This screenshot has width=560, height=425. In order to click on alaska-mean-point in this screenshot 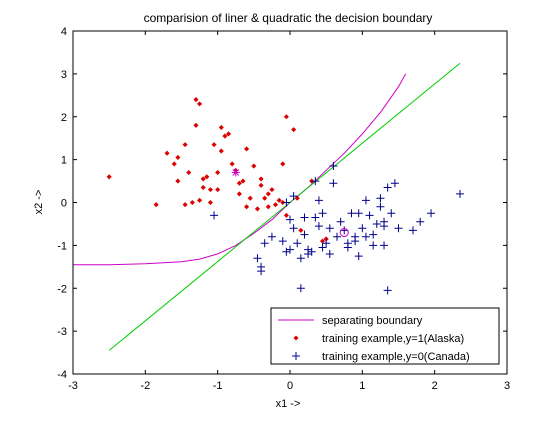, I will do `click(236, 172)`.